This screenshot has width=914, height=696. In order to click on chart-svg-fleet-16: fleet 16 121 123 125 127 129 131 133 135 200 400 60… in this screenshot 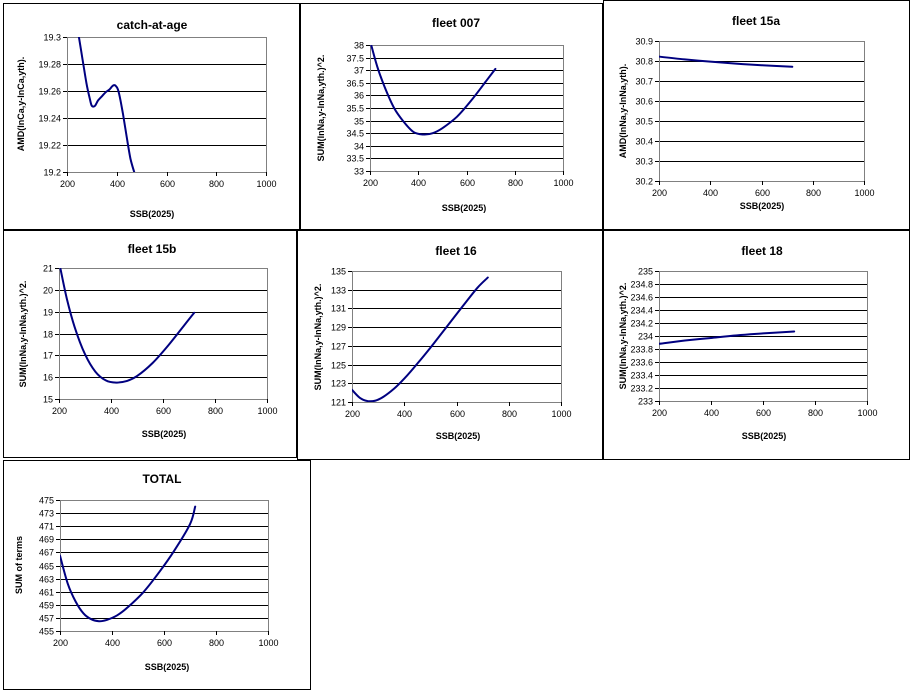, I will do `click(442, 342)`.